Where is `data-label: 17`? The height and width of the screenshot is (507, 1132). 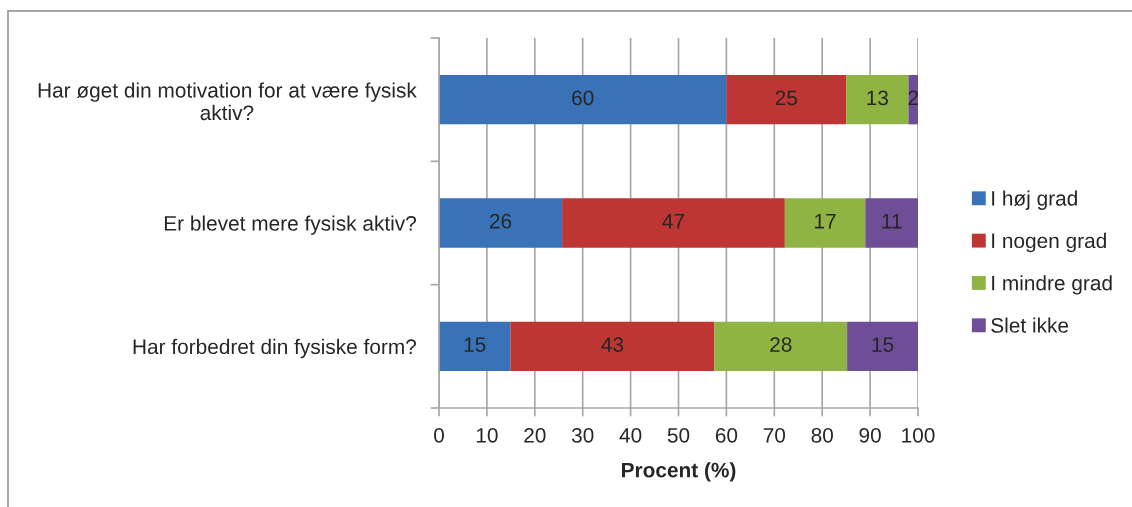
data-label: 17 is located at coordinates (825, 221).